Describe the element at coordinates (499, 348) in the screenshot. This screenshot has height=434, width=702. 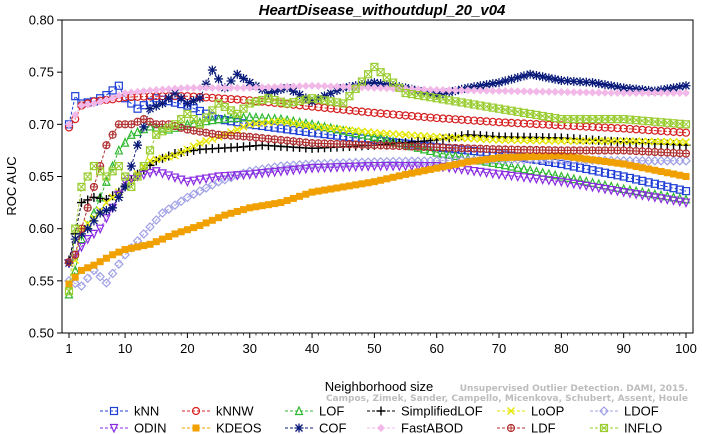
I see `x-tick-label: 70` at that location.